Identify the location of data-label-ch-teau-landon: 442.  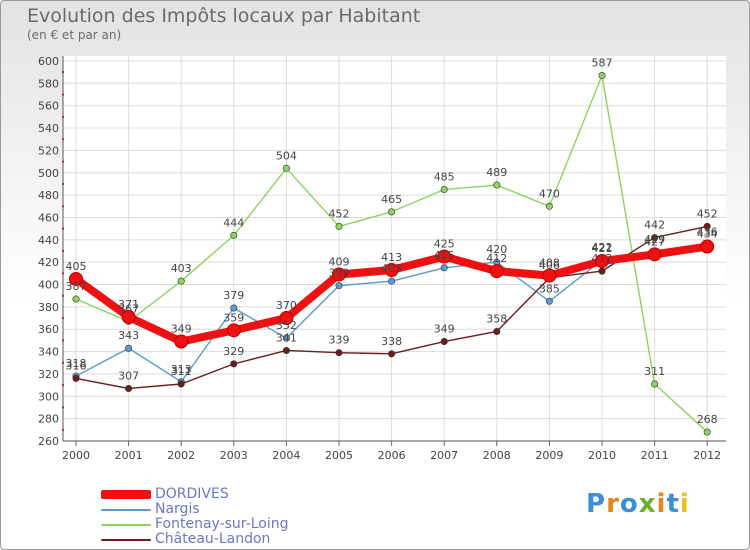
(654, 225).